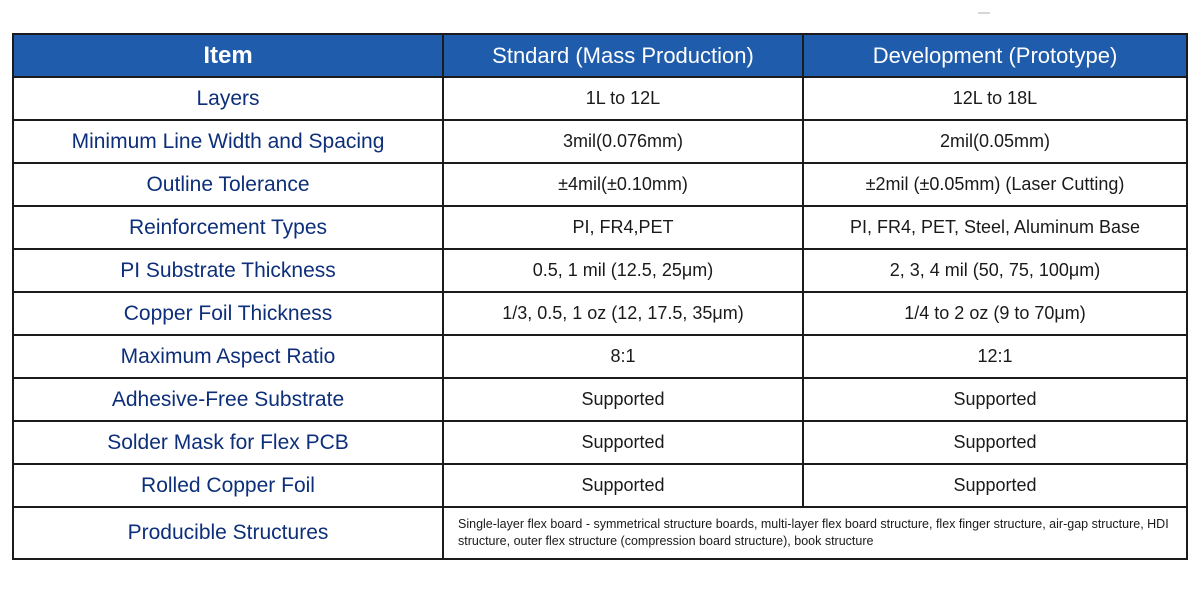 The height and width of the screenshot is (600, 1200). What do you see at coordinates (623, 313) in the screenshot?
I see `row-standard: 1/3, 0.5, 1 oz (12, 17.5, 35μm)` at bounding box center [623, 313].